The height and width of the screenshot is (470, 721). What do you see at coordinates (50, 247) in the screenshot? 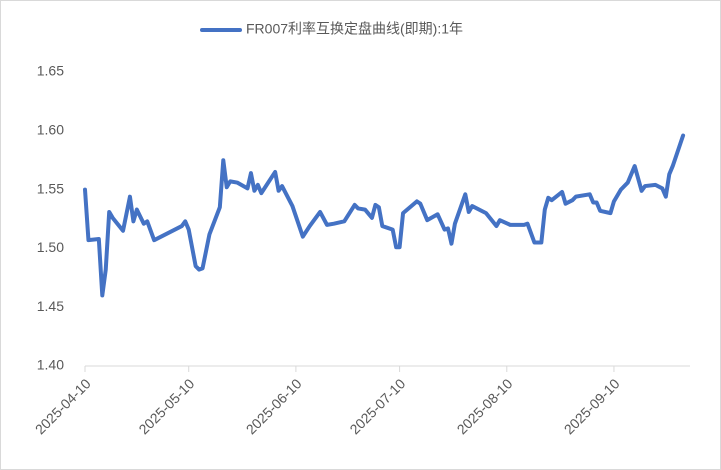
I see `y-tick-label: 1.50` at bounding box center [50, 247].